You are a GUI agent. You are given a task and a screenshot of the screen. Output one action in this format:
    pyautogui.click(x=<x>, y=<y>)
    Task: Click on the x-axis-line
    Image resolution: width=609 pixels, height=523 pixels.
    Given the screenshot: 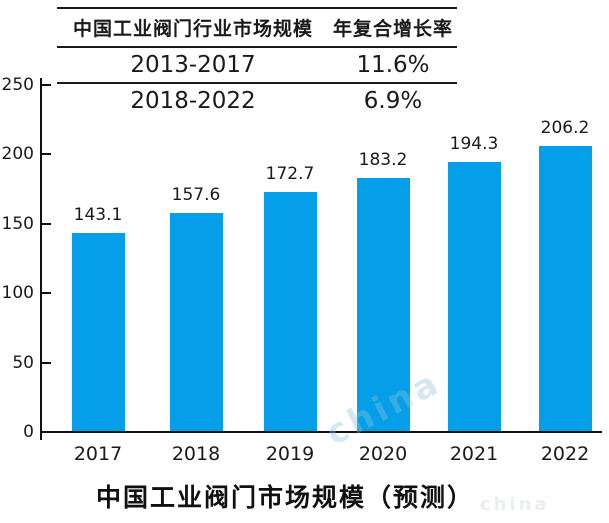 What is the action you would take?
    pyautogui.click(x=321, y=432)
    